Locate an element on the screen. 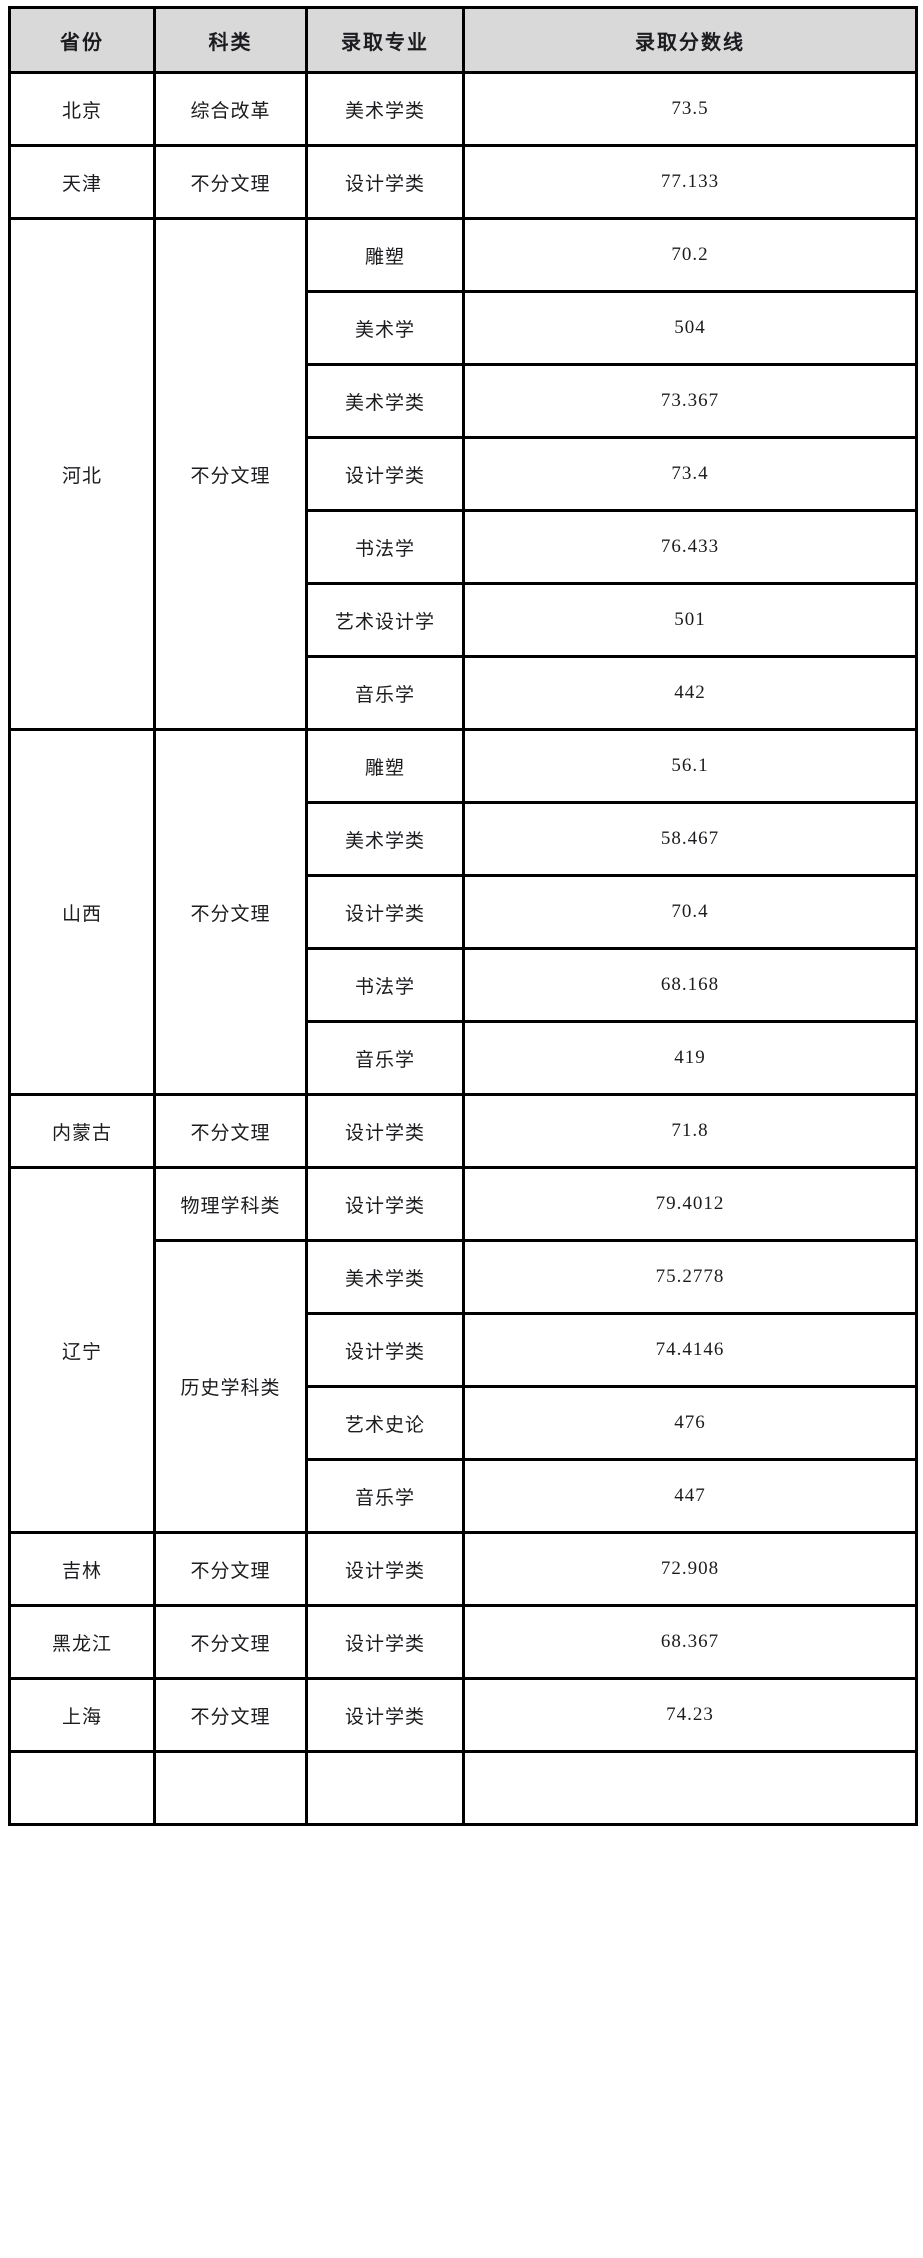  table-row: 美术学类 58.467 is located at coordinates (463, 839).